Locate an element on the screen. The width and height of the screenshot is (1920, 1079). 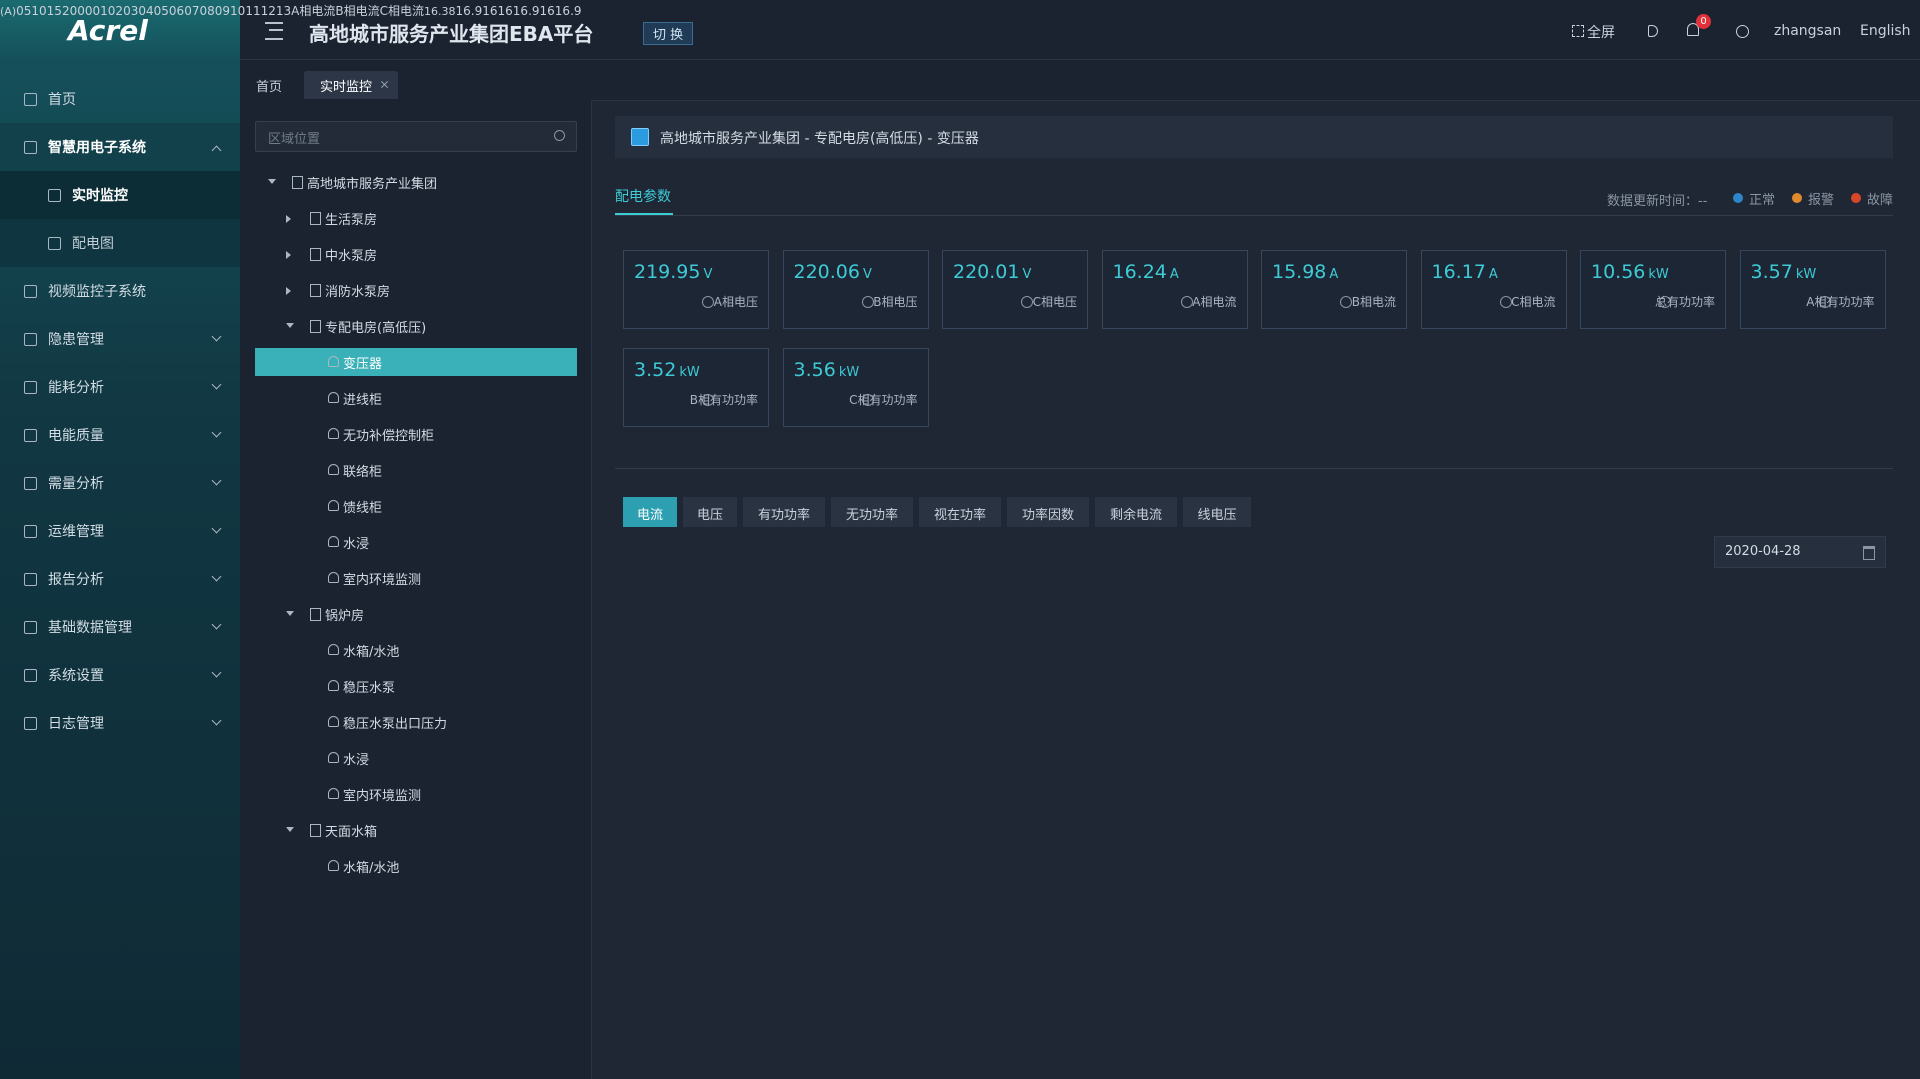
menu-item: 运维管理 is located at coordinates (120, 531).